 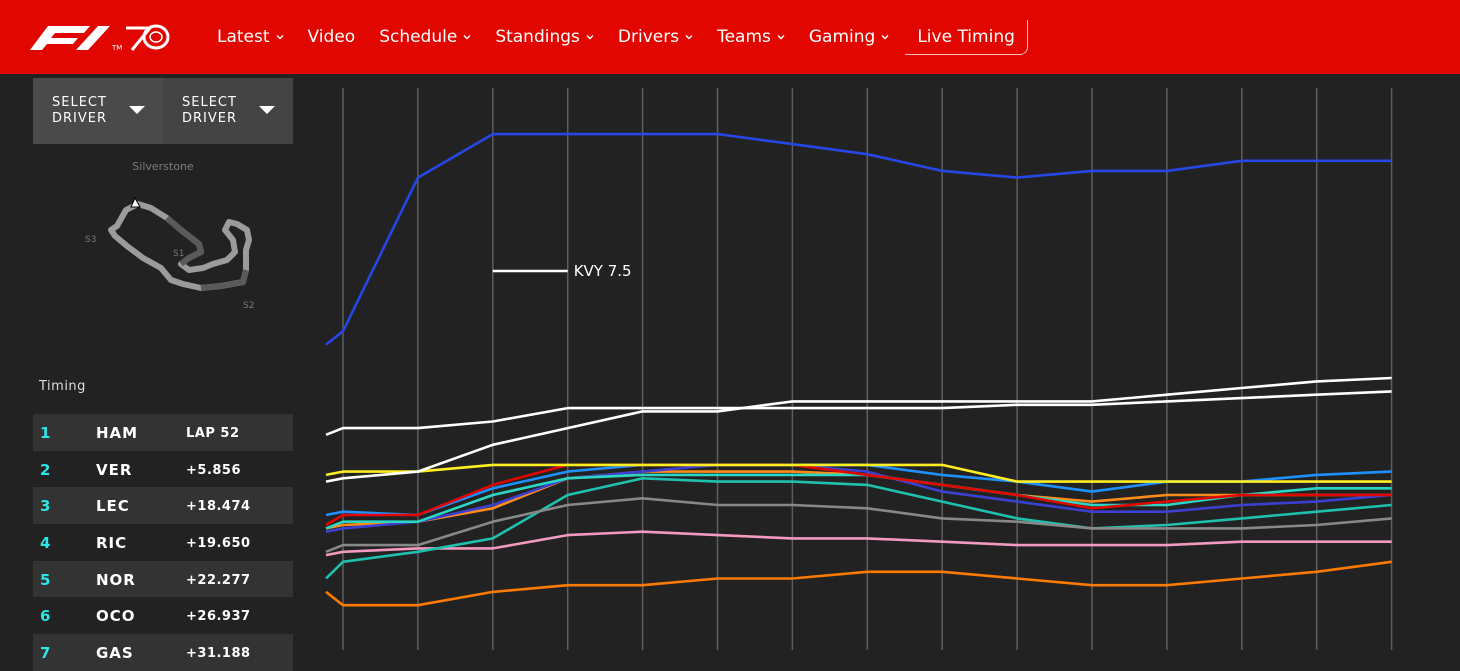 I want to click on timing-pos: 1, so click(x=45, y=433).